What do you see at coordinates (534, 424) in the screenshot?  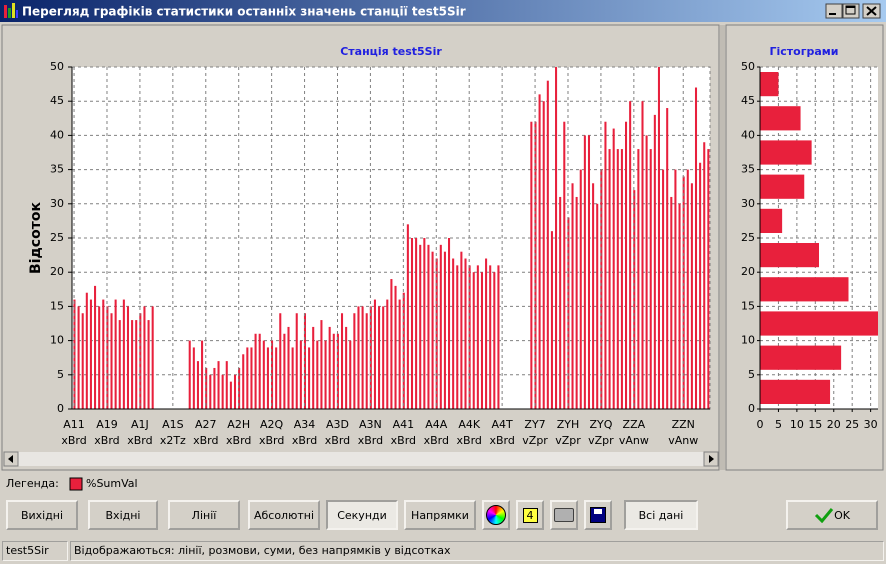 I see `x-tick-label: ZY7` at bounding box center [534, 424].